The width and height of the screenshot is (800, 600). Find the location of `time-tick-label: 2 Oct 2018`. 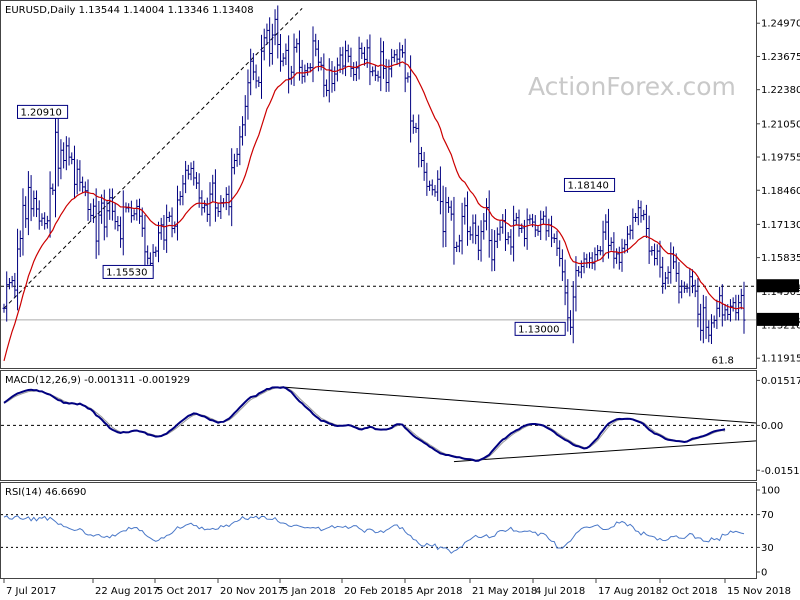

time-tick-label: 2 Oct 2018 is located at coordinates (689, 591).